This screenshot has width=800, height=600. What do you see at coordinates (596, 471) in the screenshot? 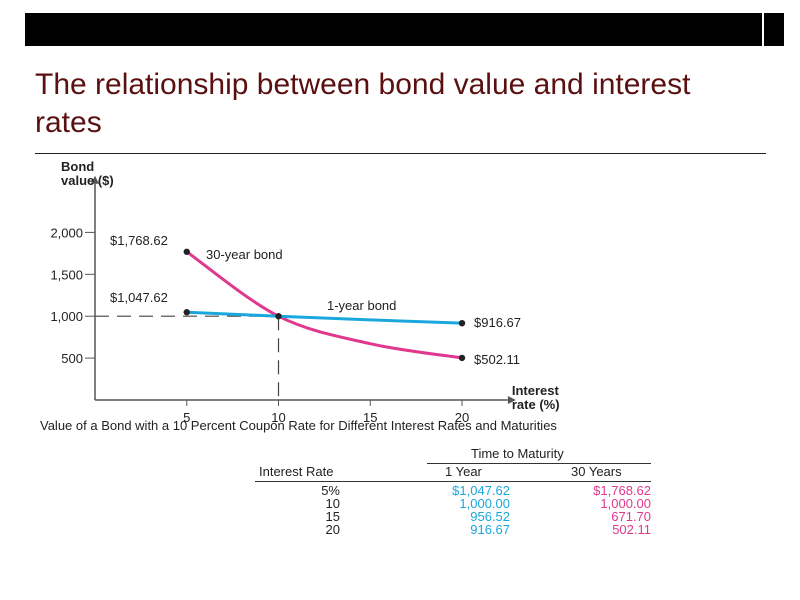
I see `table-header-30-years: 30 Years` at bounding box center [596, 471].